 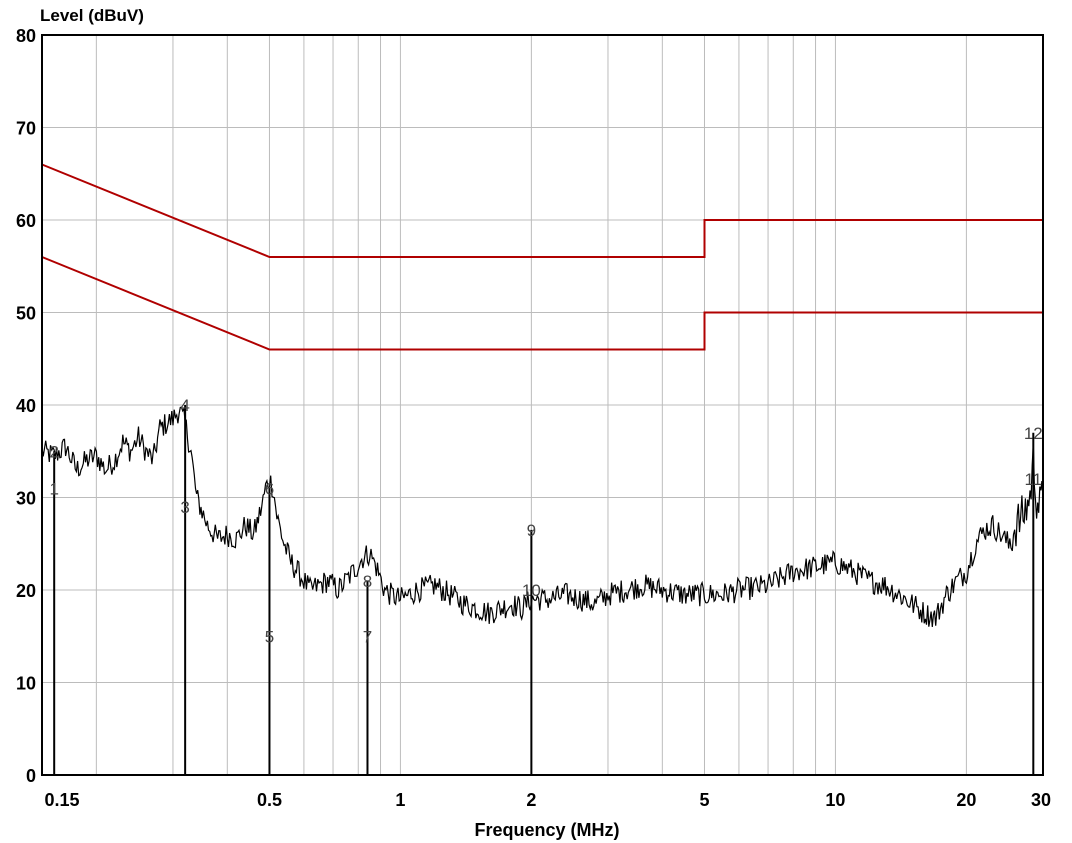 I want to click on marker-label: 7, so click(x=367, y=636).